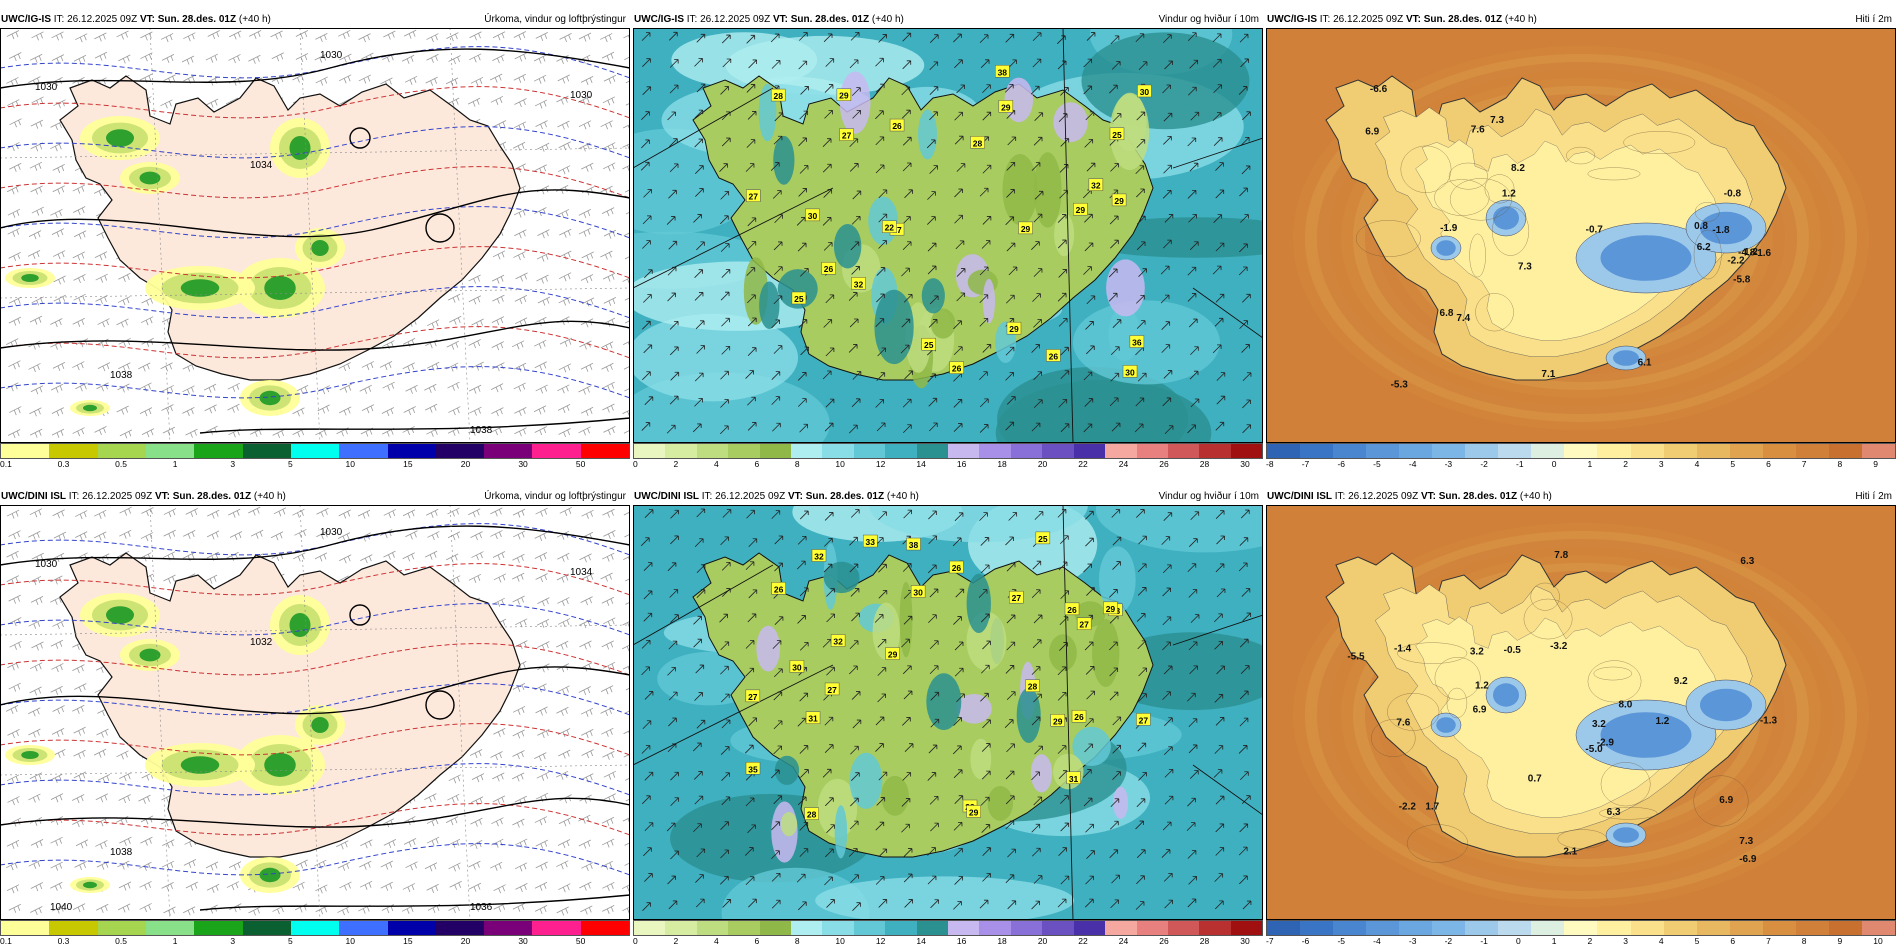 The height and width of the screenshot is (950, 1900). What do you see at coordinates (555, 496) in the screenshot?
I see `field-title: Úrkoma, vindur og loftþrýstingur` at bounding box center [555, 496].